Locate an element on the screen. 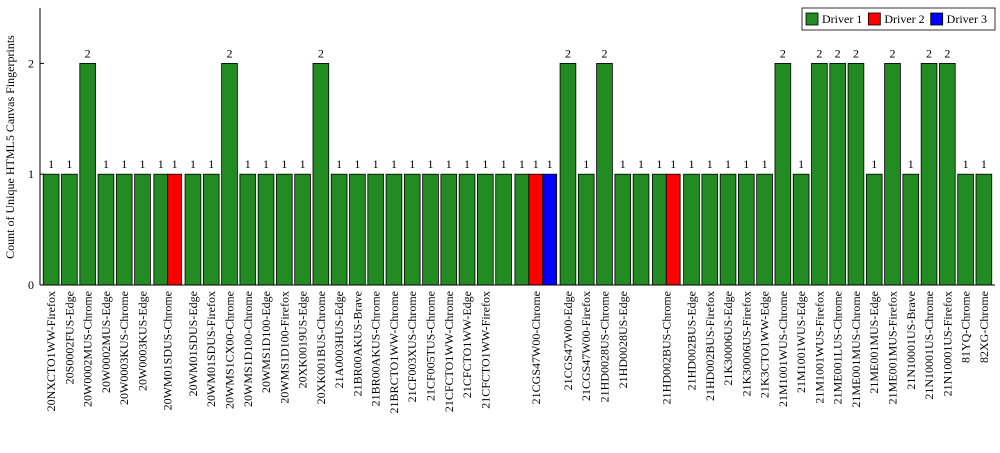  x-tick-label: 21ME001LUS-Chrome is located at coordinates (838, 347).